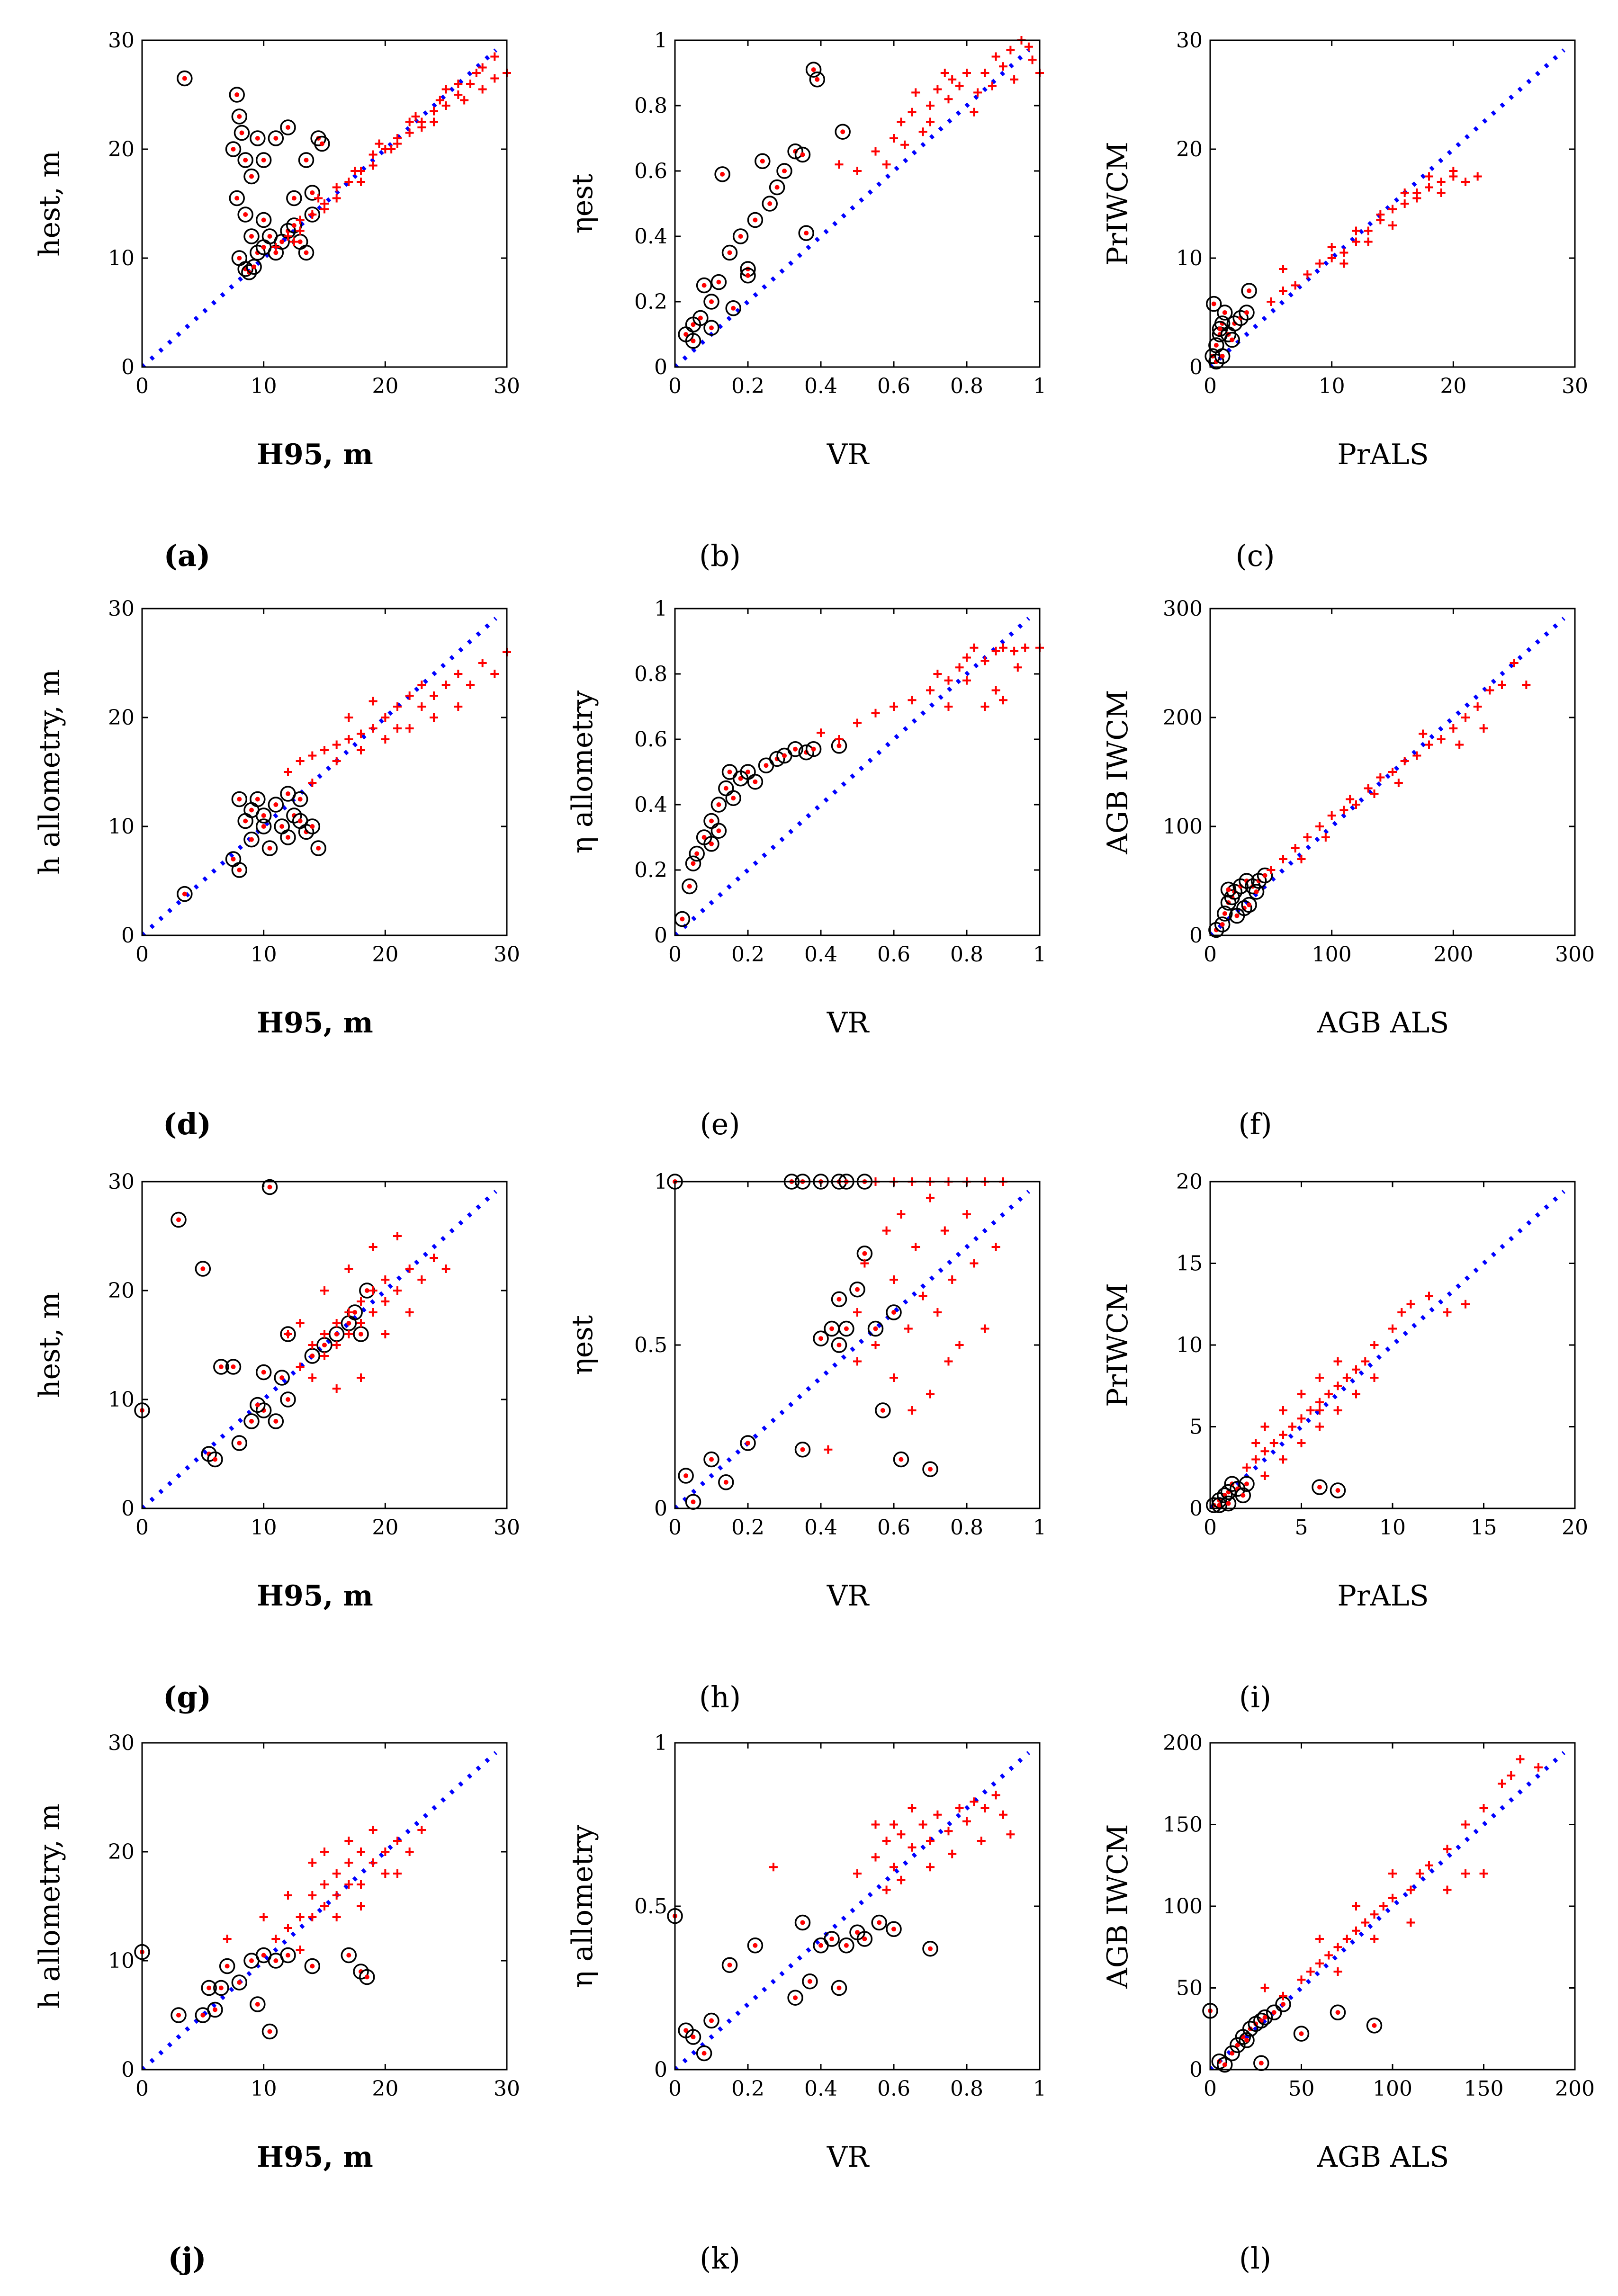 The height and width of the screenshot is (2296, 1618). Describe the element at coordinates (820, 1528) in the screenshot. I see `x-tick-label: 0.4` at that location.